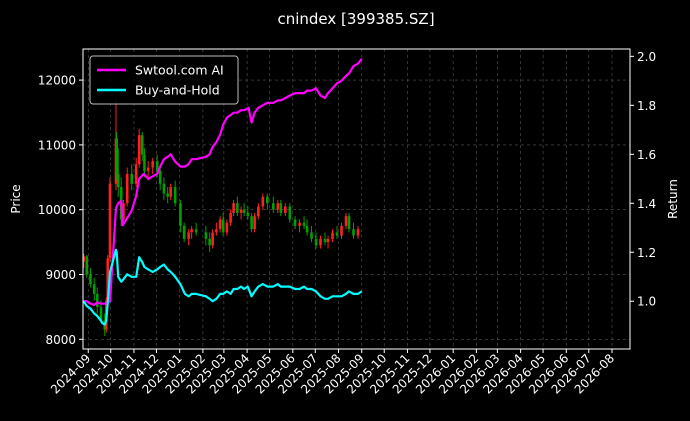 The image size is (690, 421). I want to click on y-tick-label: 12000, so click(57, 81).